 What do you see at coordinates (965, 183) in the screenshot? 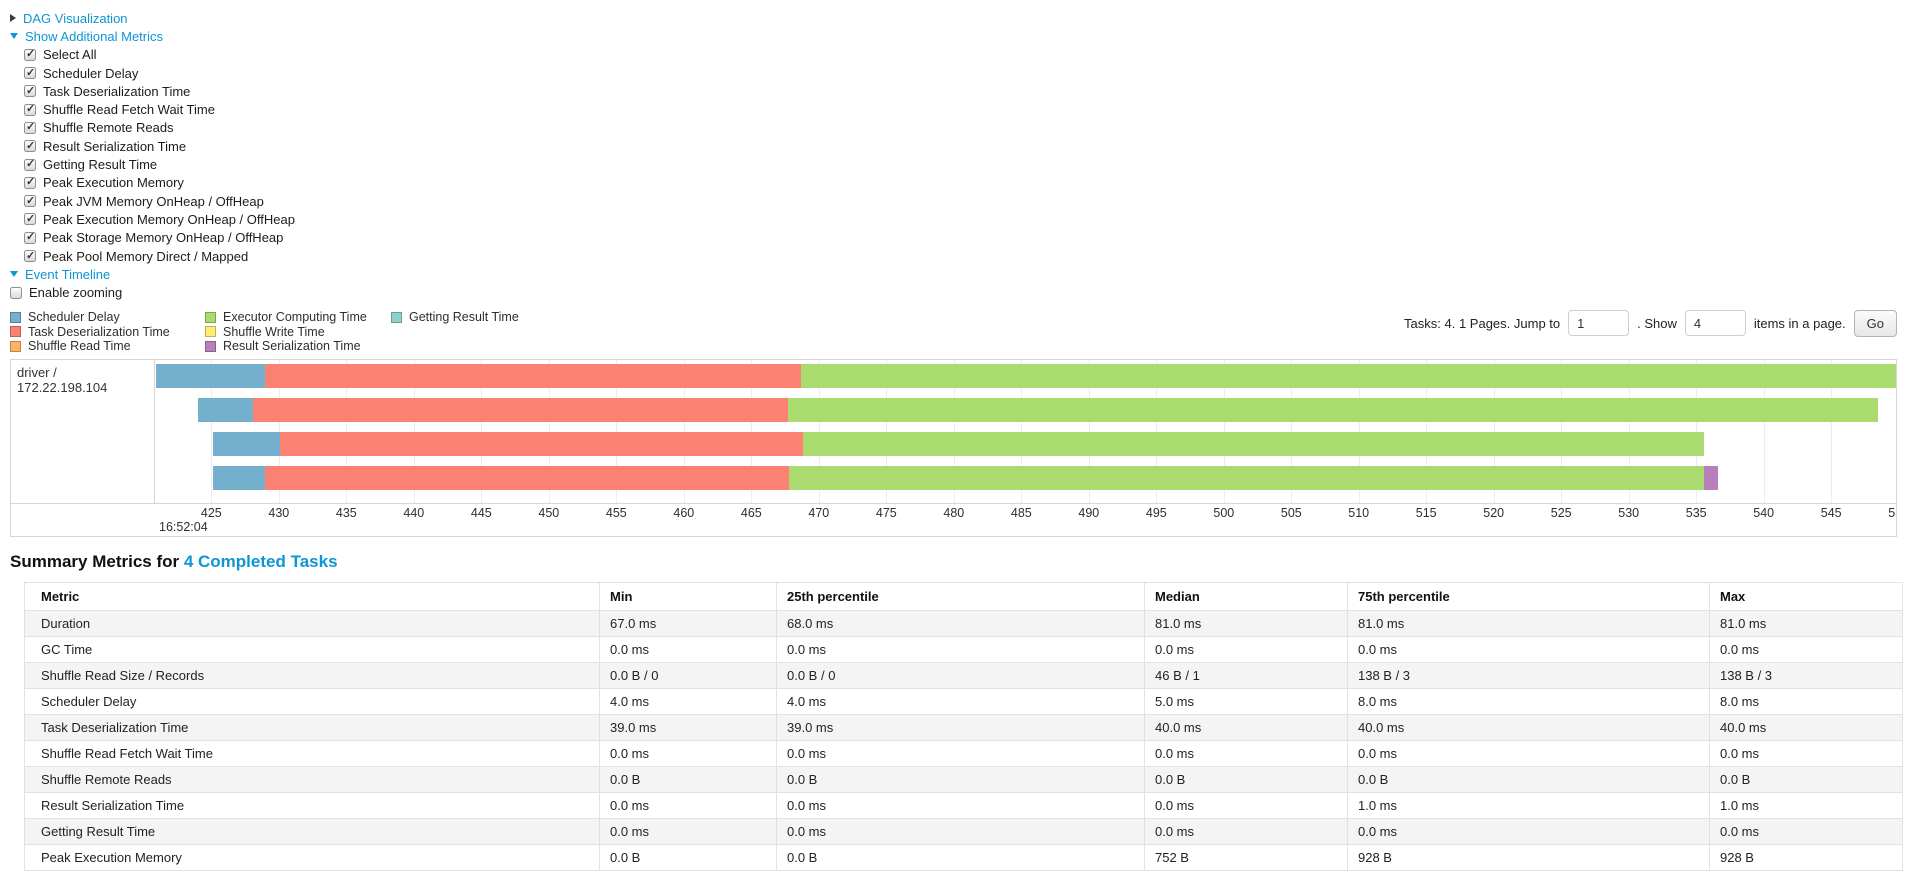
I see `metric-checkbox-row: Peak Execution Memory` at bounding box center [965, 183].